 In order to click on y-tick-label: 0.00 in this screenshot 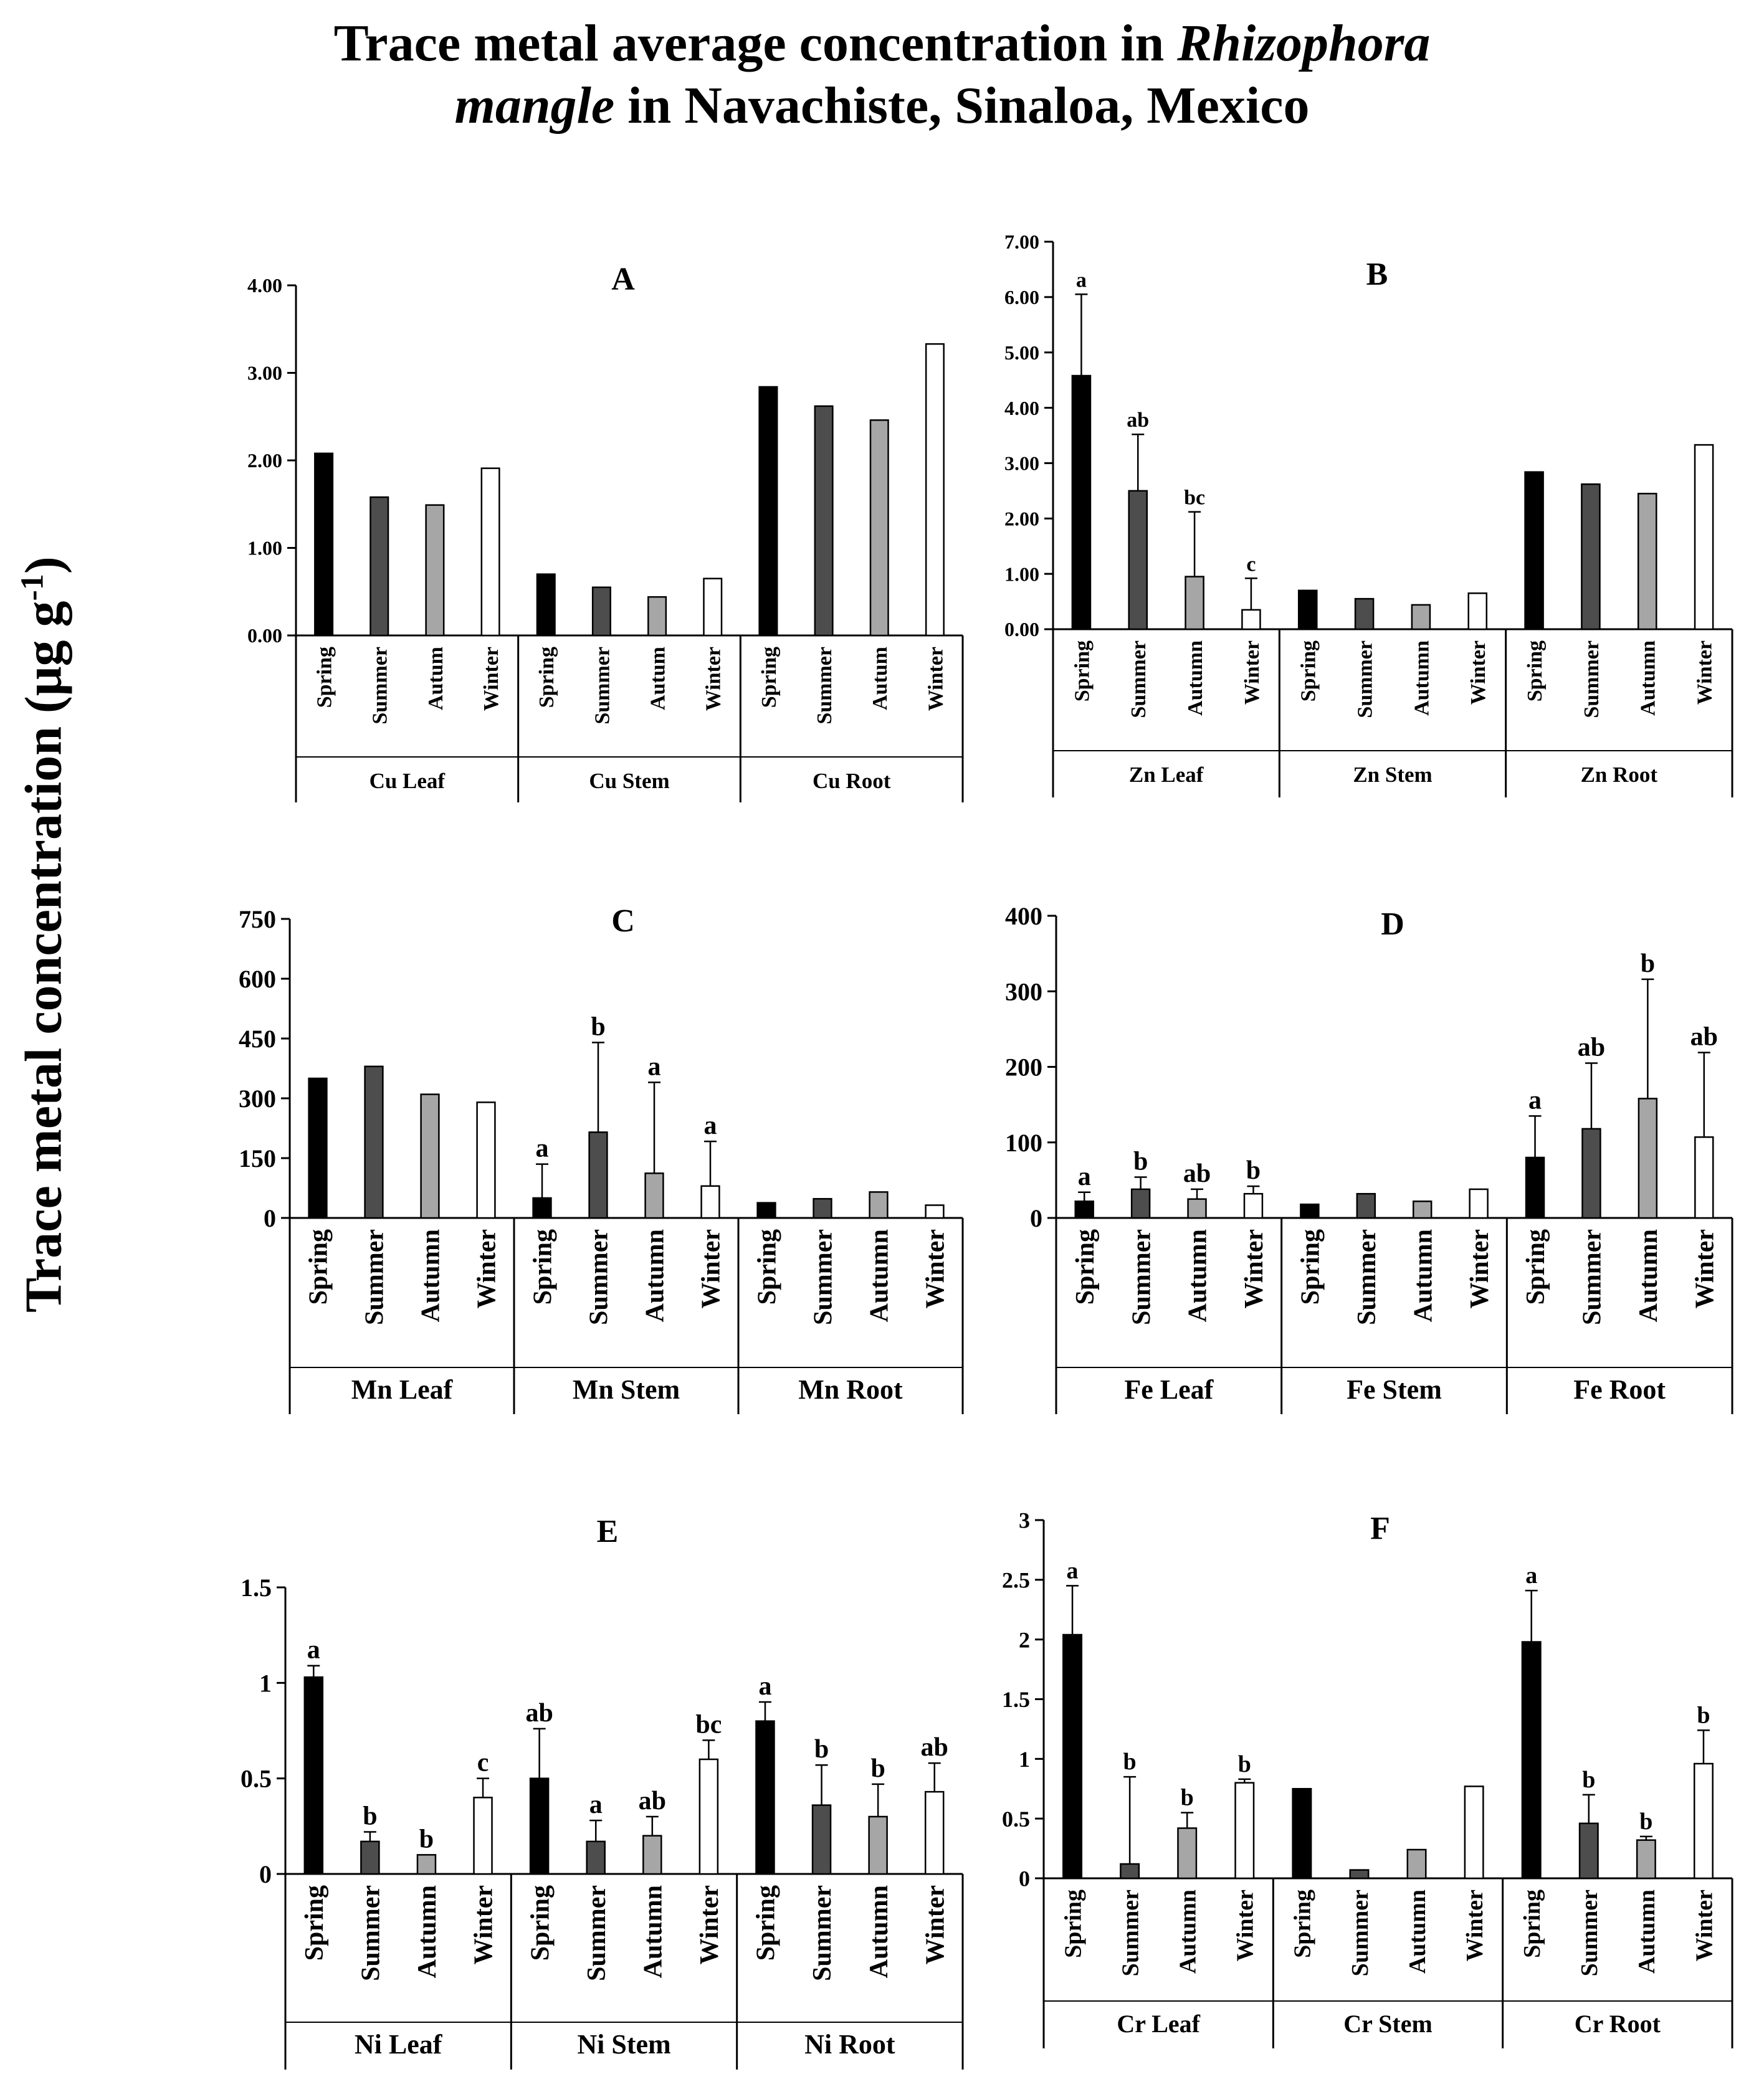, I will do `click(264, 635)`.